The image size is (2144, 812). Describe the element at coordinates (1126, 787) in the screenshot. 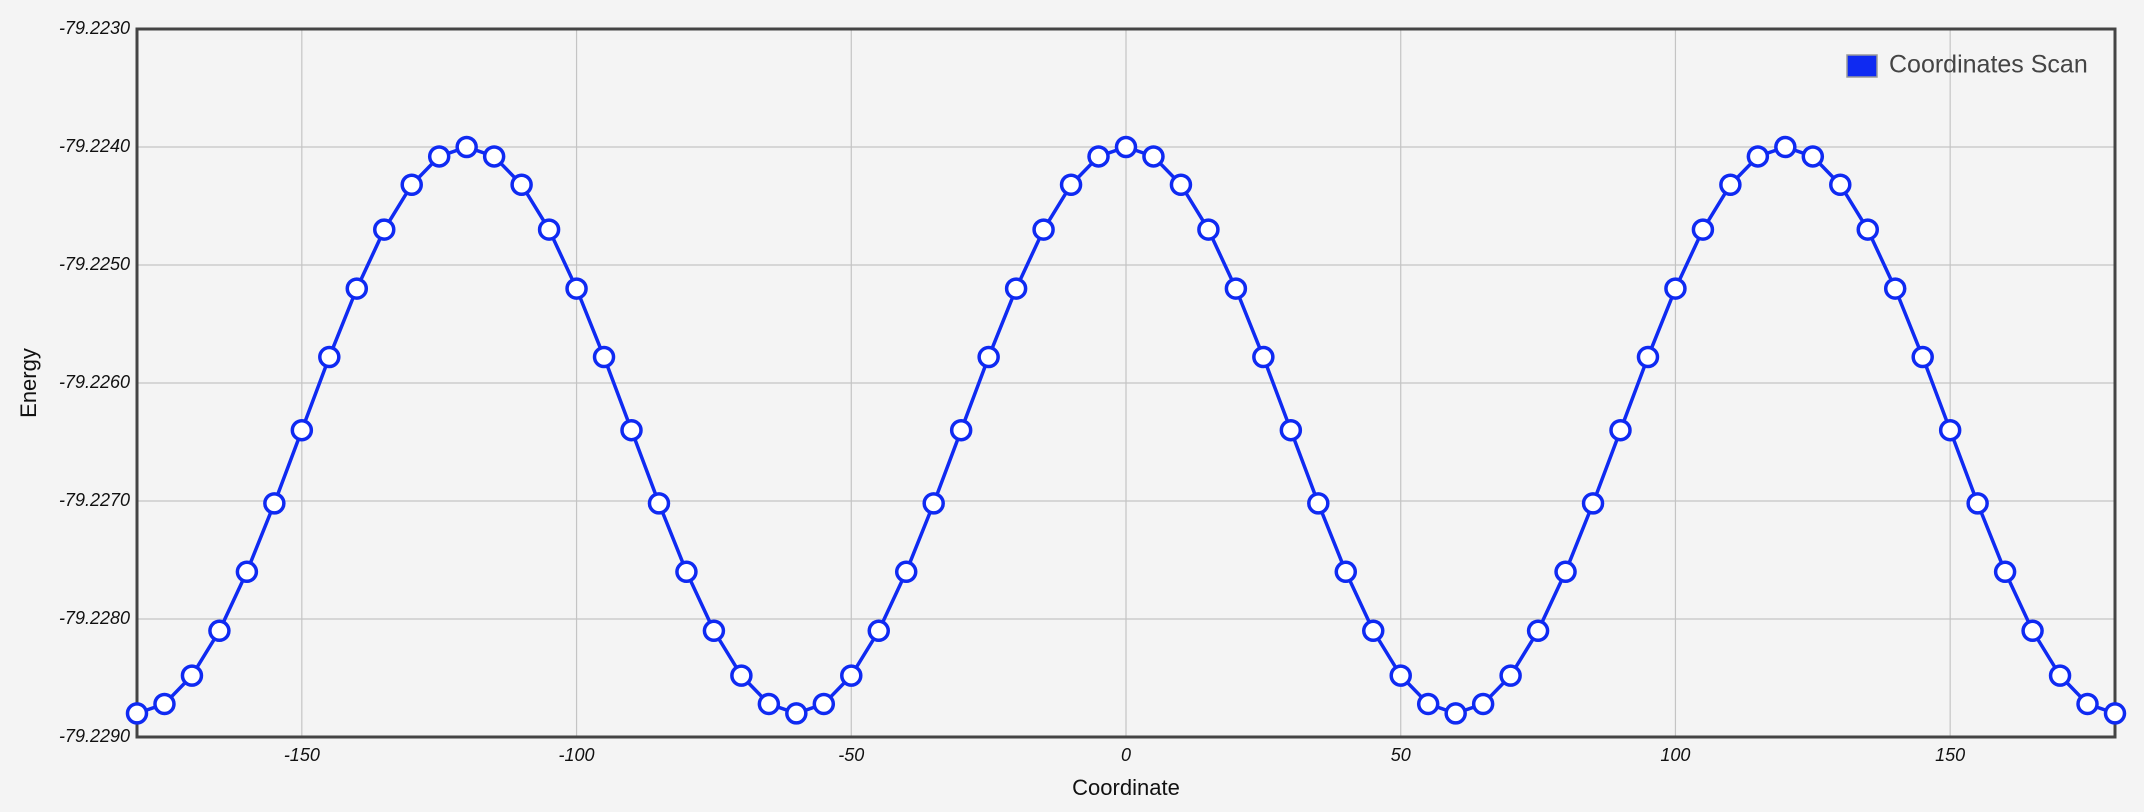

I see `x-axis-title: Coordinate` at that location.